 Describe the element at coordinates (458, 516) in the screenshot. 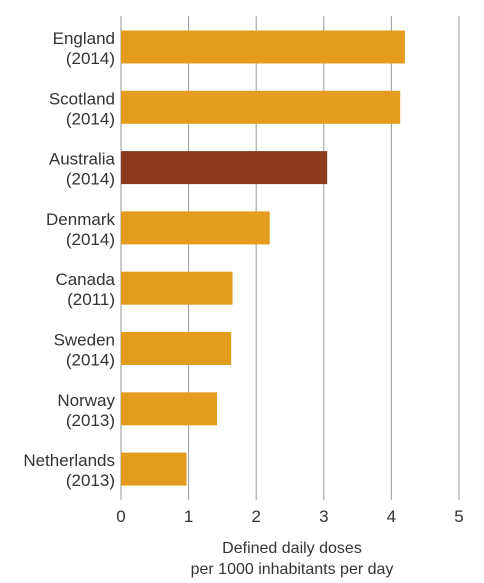

I see `x-tick-label: 5` at that location.